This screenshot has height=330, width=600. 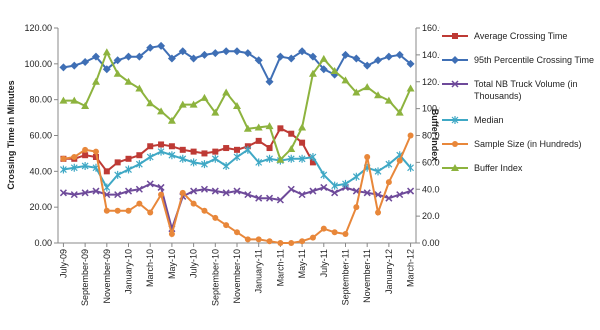 I want to click on y2-tick-label: 160.00%, so click(x=431, y=28).